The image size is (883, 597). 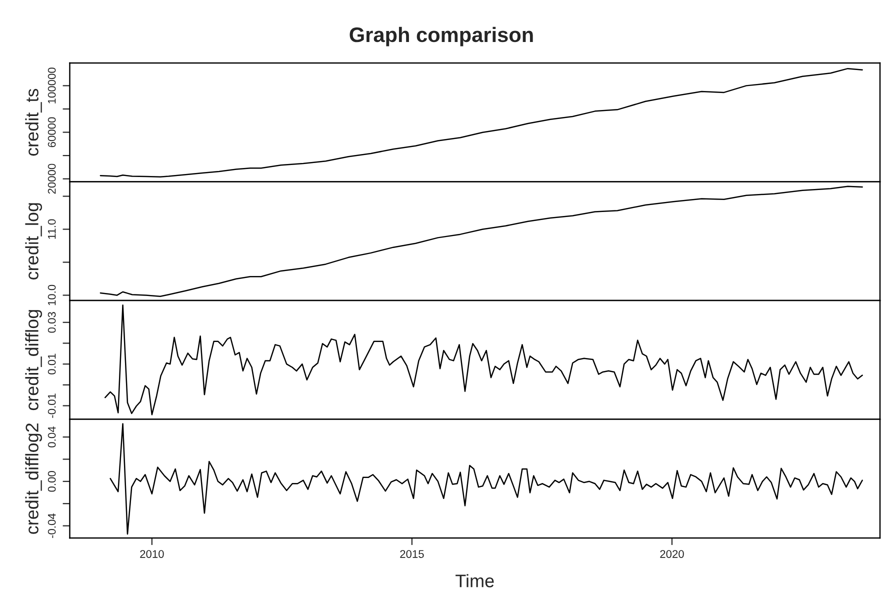 I want to click on x-tick-label: 2020, so click(x=672, y=554).